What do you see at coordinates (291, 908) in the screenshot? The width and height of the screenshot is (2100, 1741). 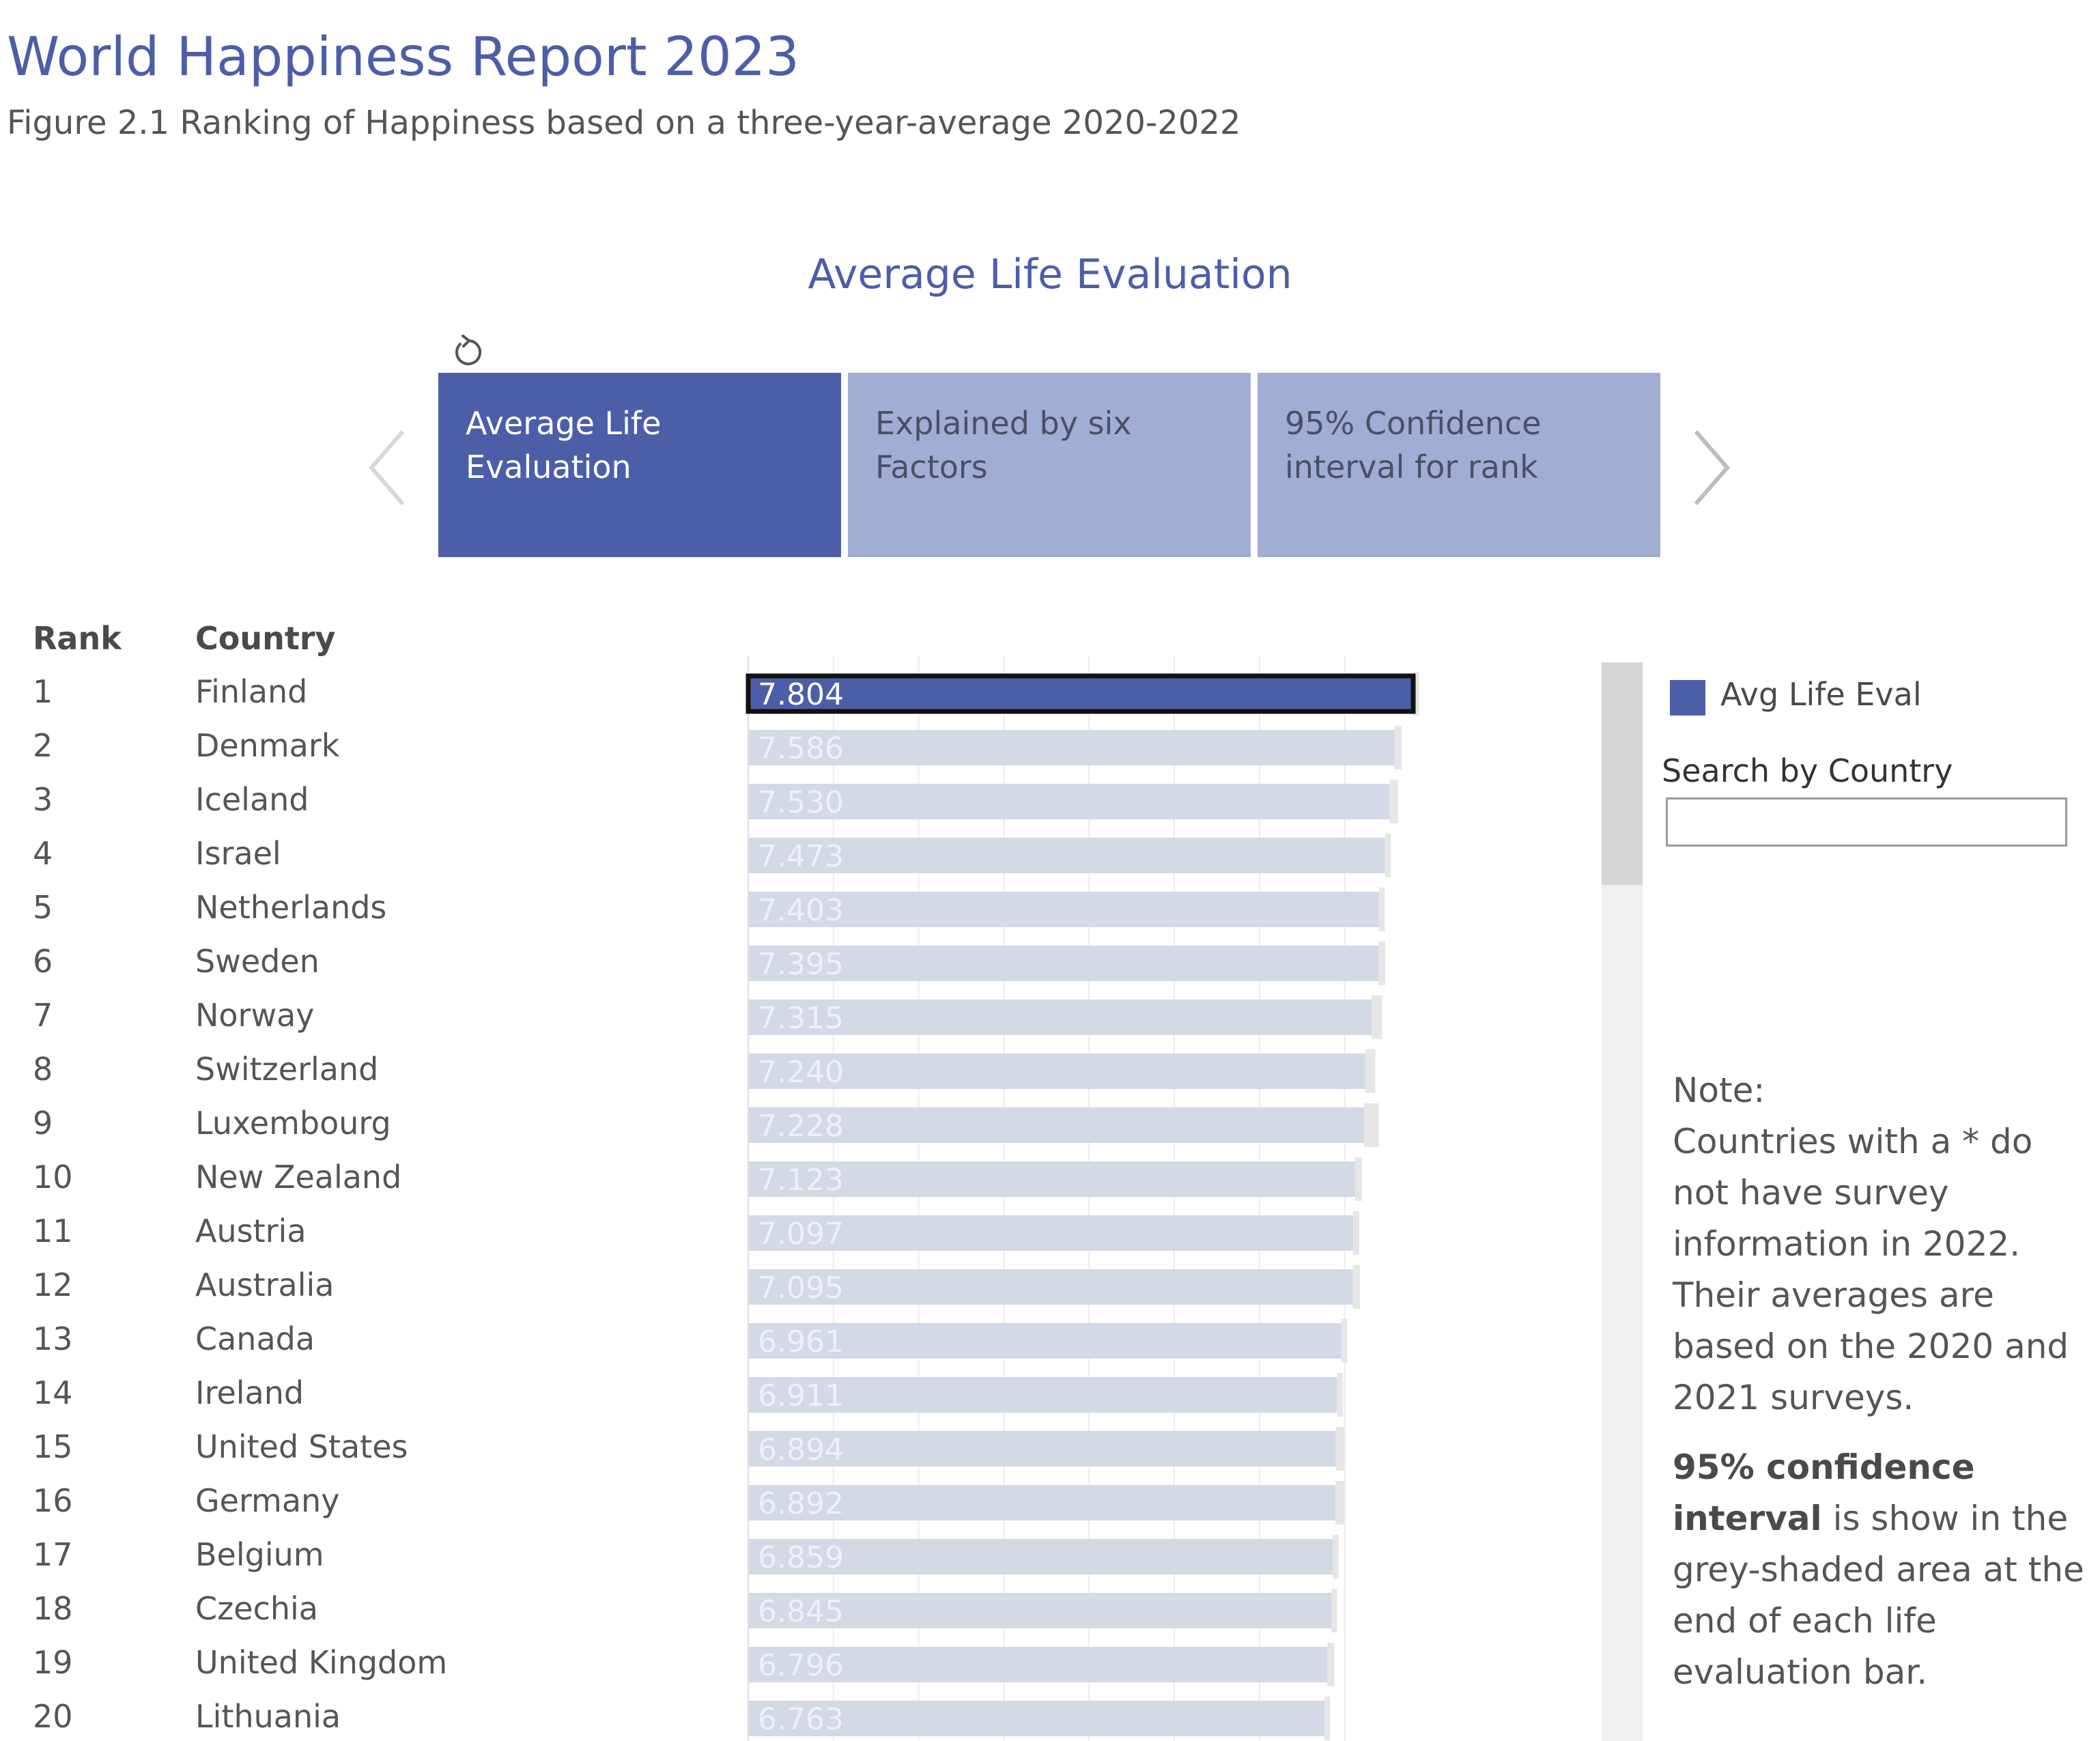 I see `country-cell: Netherlands` at bounding box center [291, 908].